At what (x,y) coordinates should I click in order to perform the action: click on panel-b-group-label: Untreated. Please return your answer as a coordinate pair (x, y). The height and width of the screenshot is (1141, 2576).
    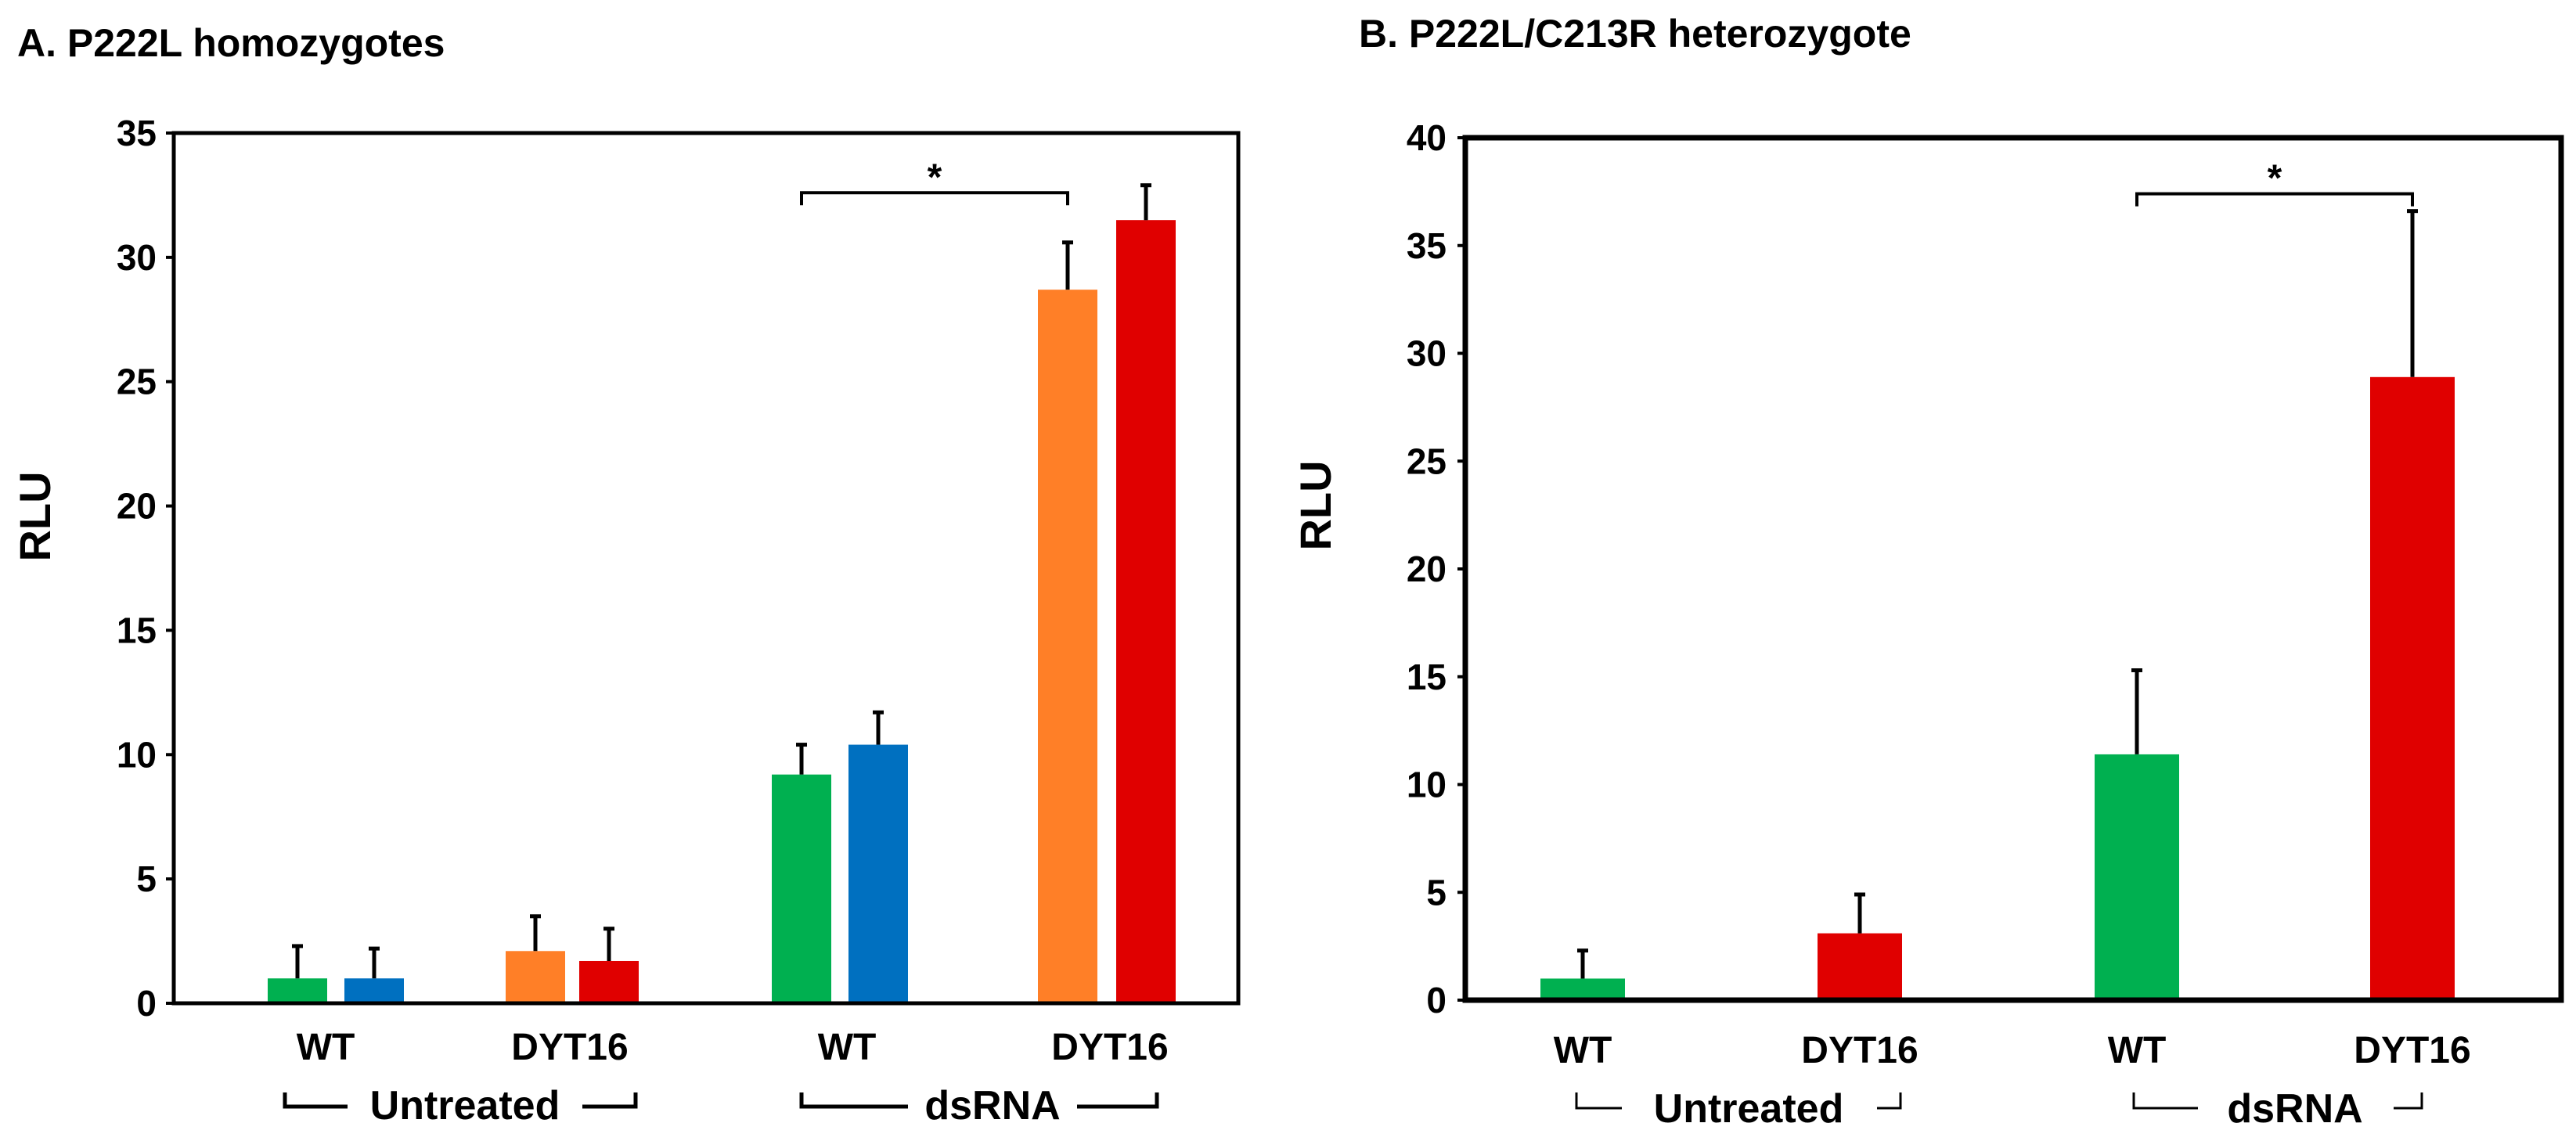
    Looking at the image, I should click on (1749, 1109).